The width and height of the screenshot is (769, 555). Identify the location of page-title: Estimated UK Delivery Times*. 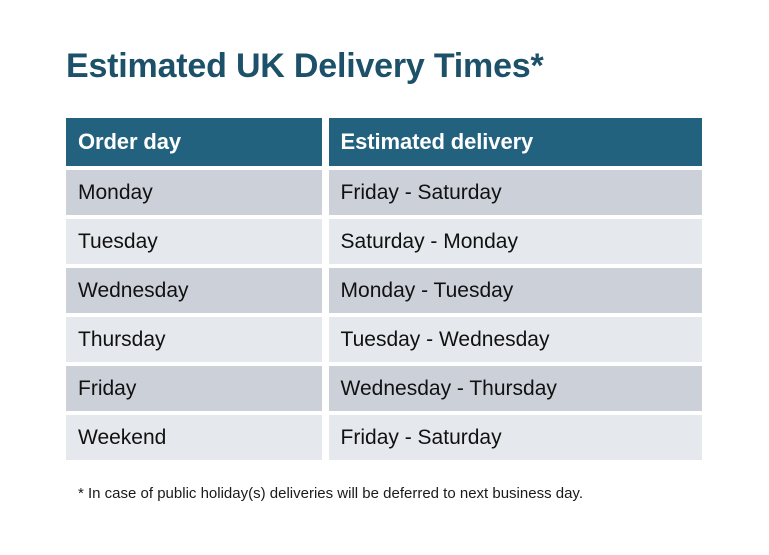
(305, 66).